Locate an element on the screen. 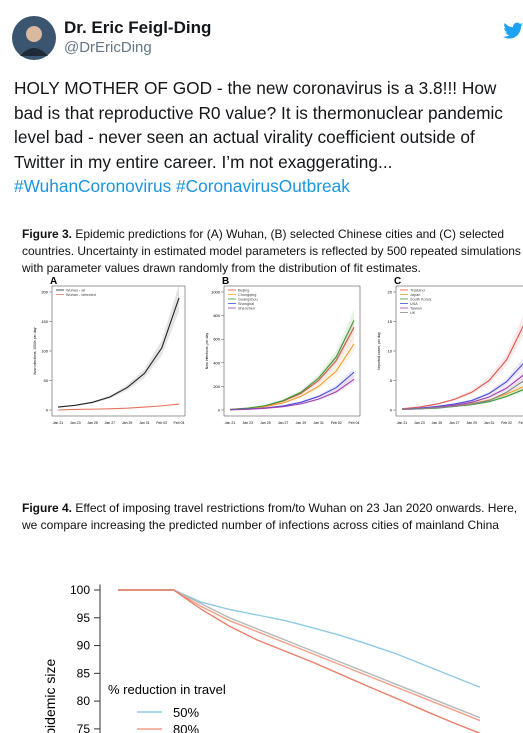 Image resolution: width=523 pixels, height=733 pixels. y-tick-label: 5 is located at coordinates (391, 380).